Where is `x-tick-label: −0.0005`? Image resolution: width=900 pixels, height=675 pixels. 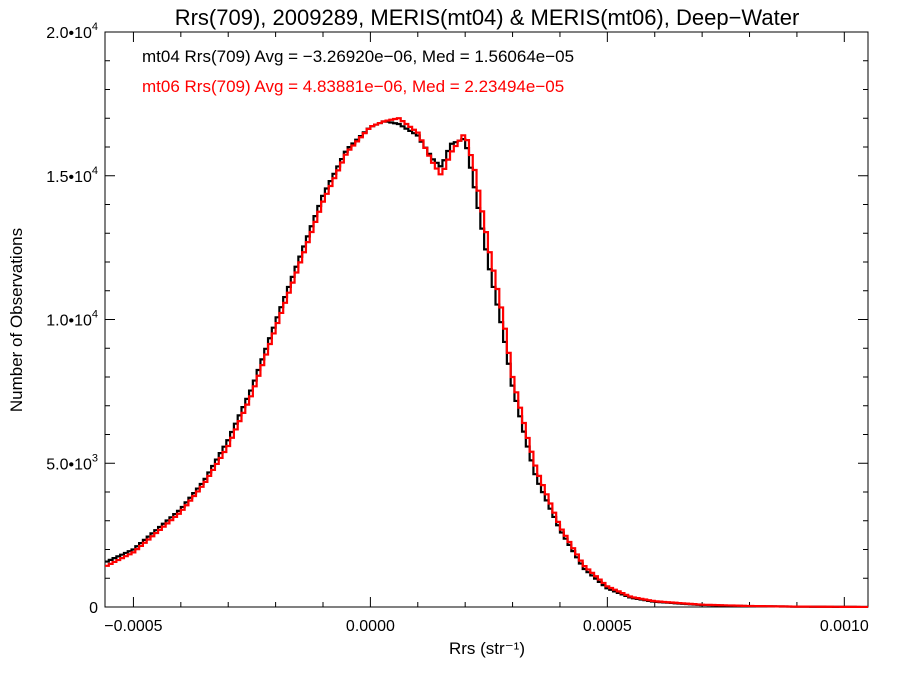
x-tick-label: −0.0005 is located at coordinates (133, 626).